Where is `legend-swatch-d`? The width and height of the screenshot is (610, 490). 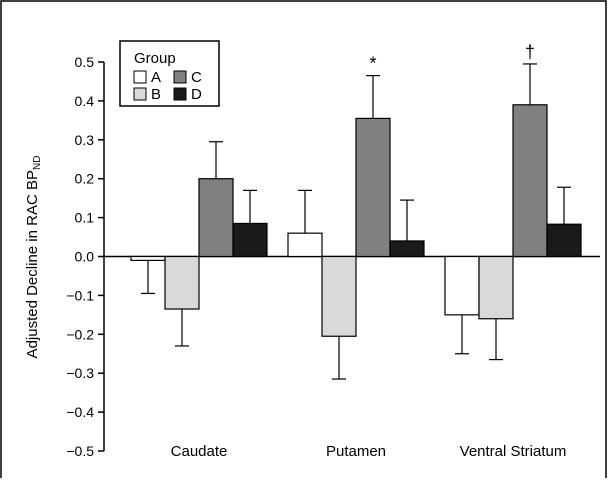
legend-swatch-d is located at coordinates (180, 94).